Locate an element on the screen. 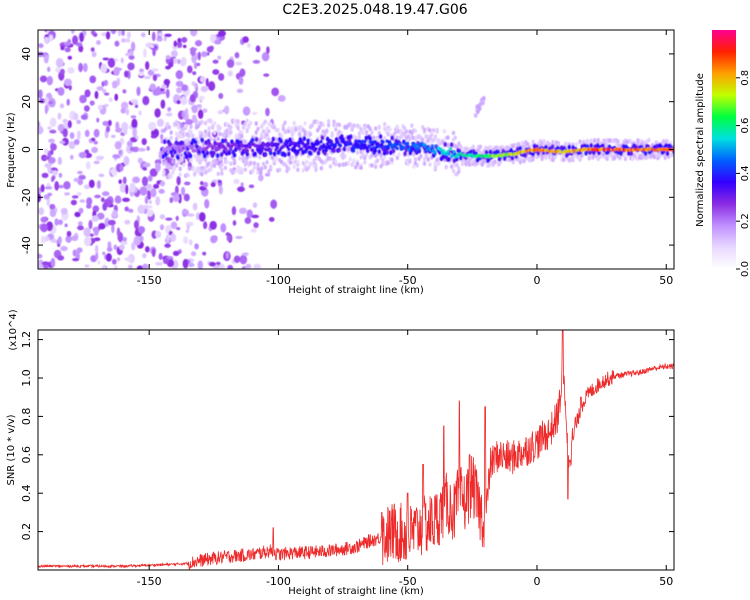 The height and width of the screenshot is (600, 750). spectrogram-y-tick-label: -20 is located at coordinates (26, 197).